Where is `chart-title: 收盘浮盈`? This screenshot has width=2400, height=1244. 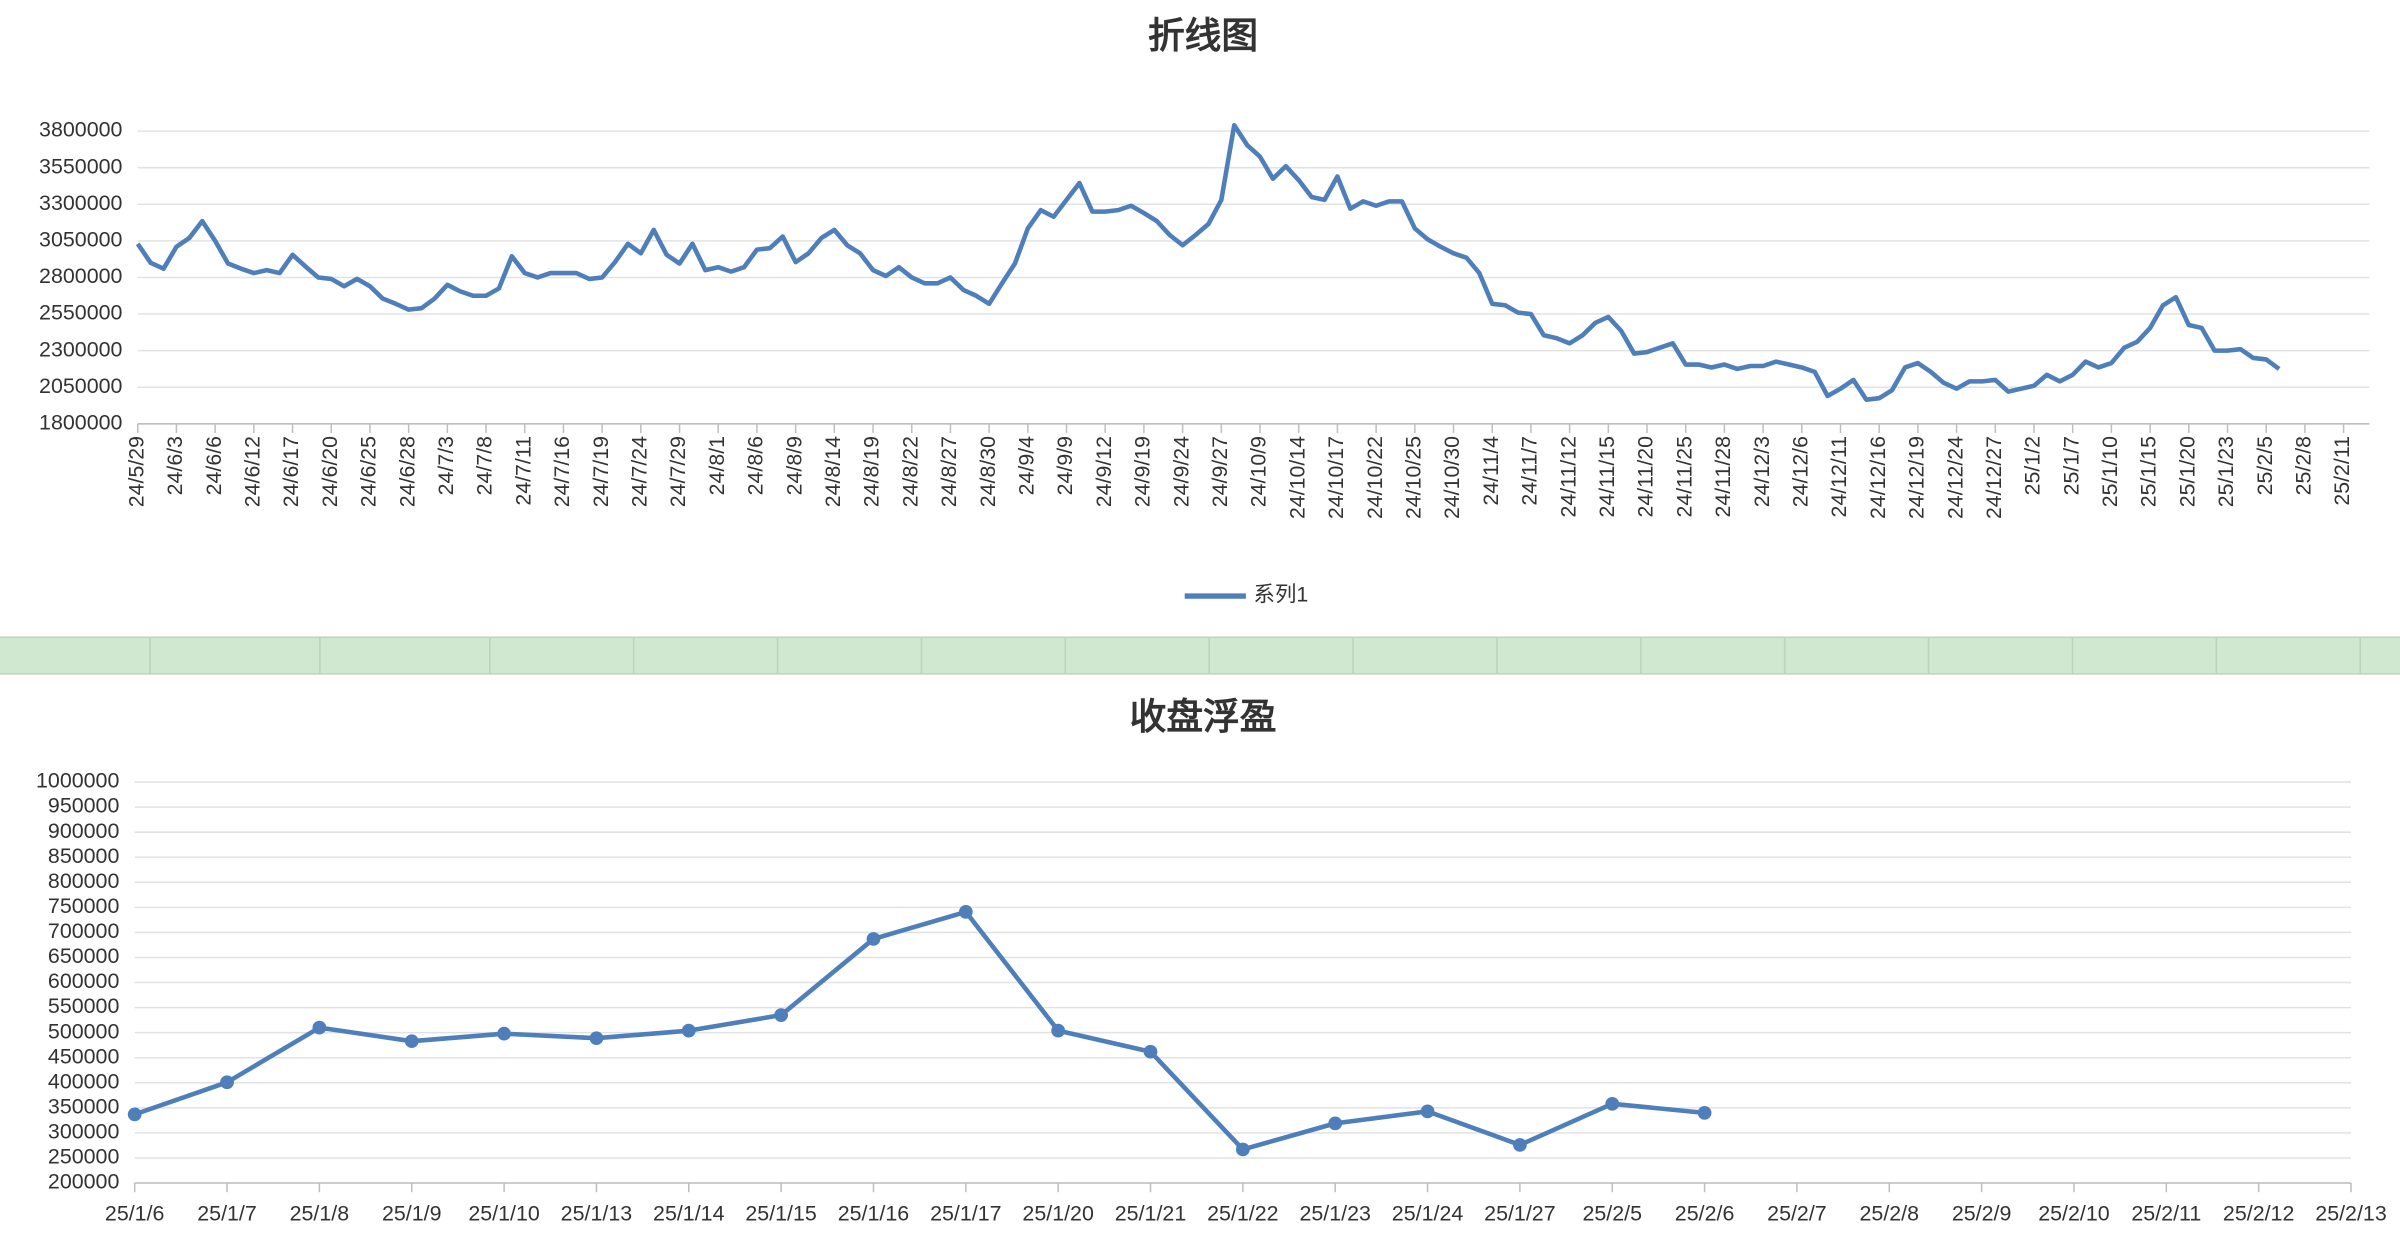
chart-title: 收盘浮盈 is located at coordinates (1203, 716).